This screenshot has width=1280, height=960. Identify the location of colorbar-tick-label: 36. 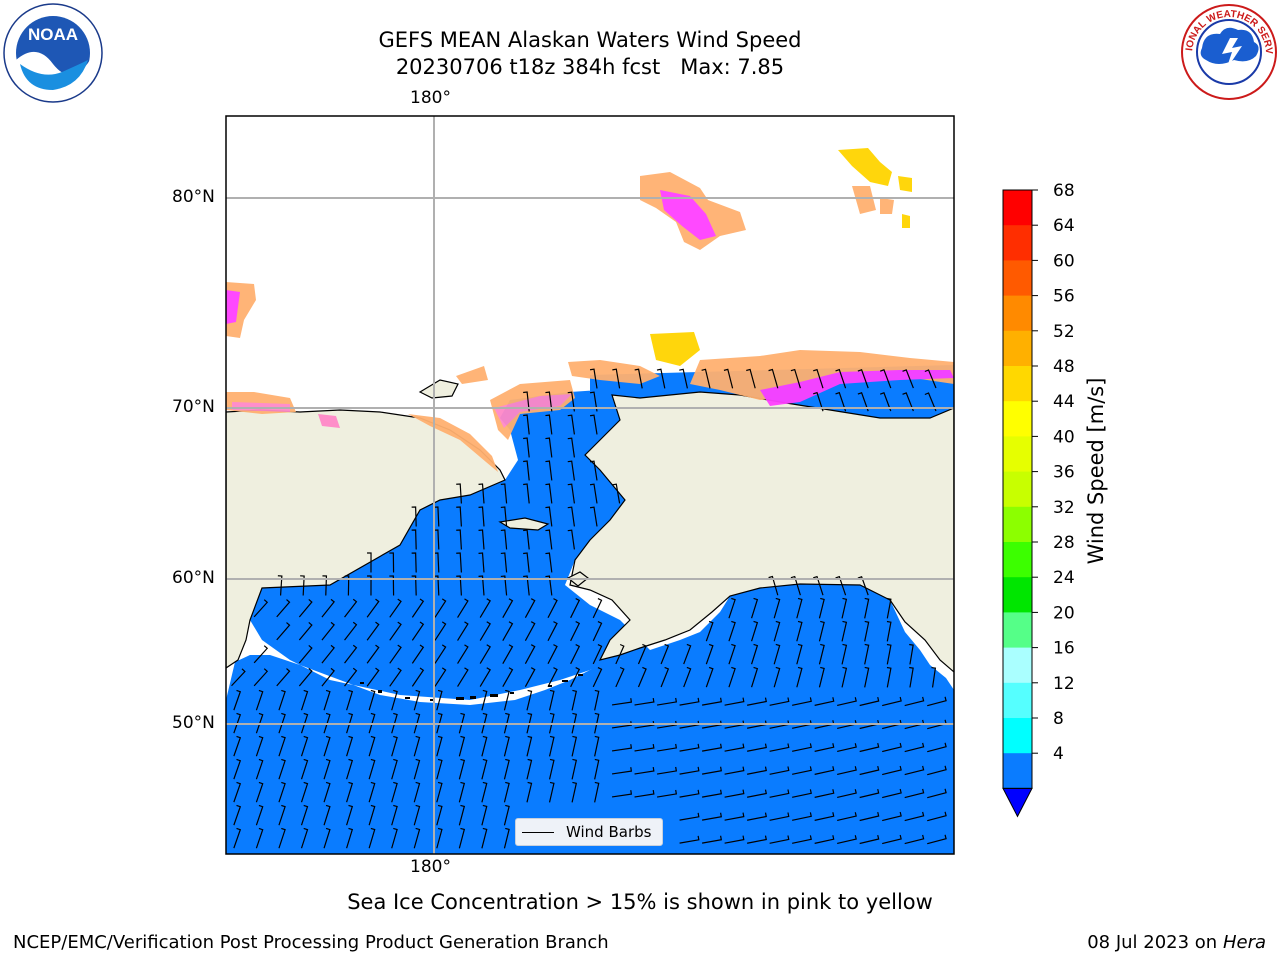
(1064, 473).